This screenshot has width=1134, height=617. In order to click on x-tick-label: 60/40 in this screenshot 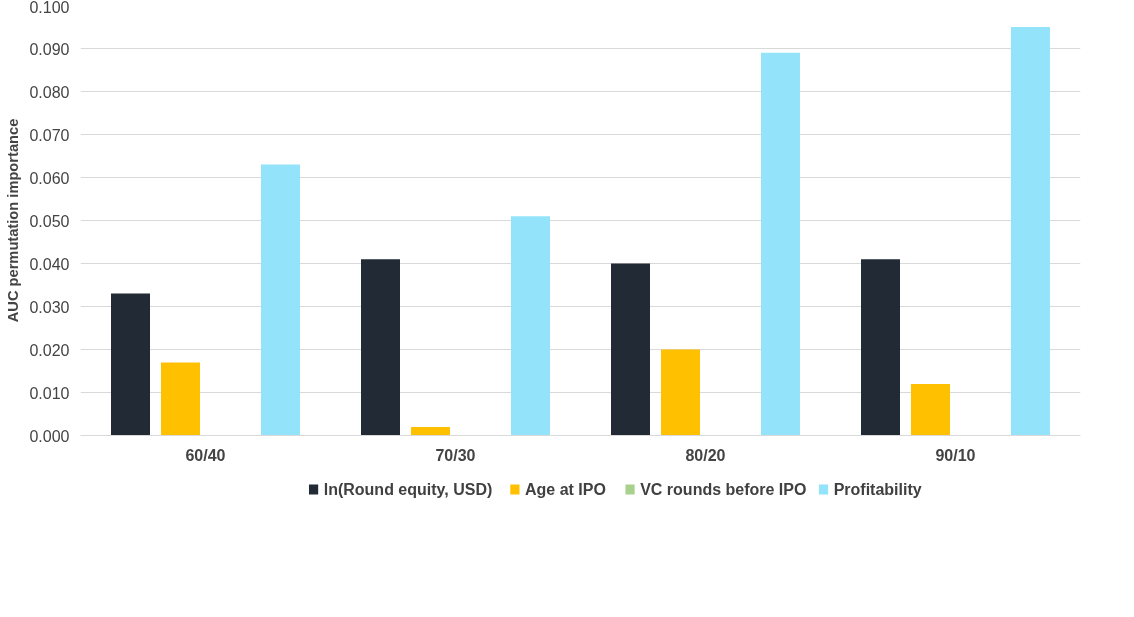, I will do `click(205, 455)`.